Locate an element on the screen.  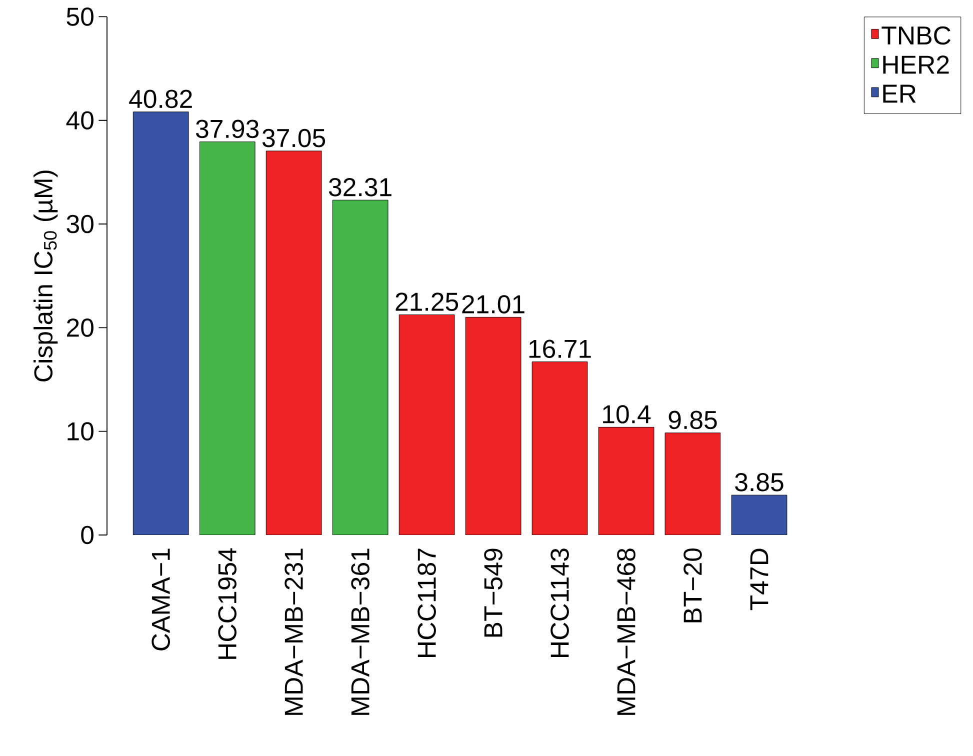
legend-label: TNBC is located at coordinates (916, 35).